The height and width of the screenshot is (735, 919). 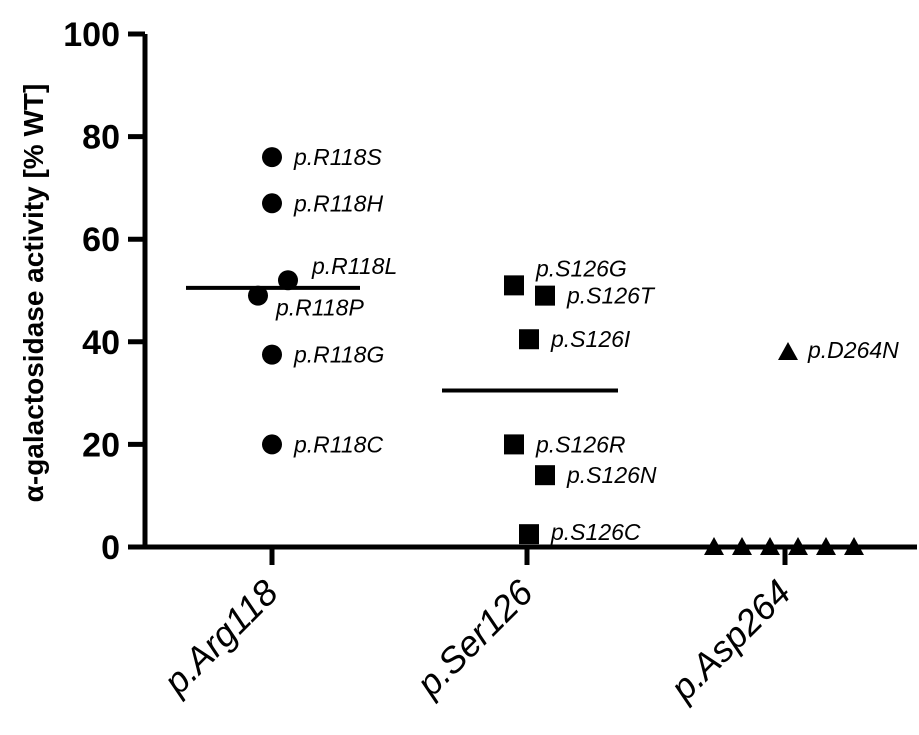 I want to click on point-label: p.S126N, so click(x=611, y=475).